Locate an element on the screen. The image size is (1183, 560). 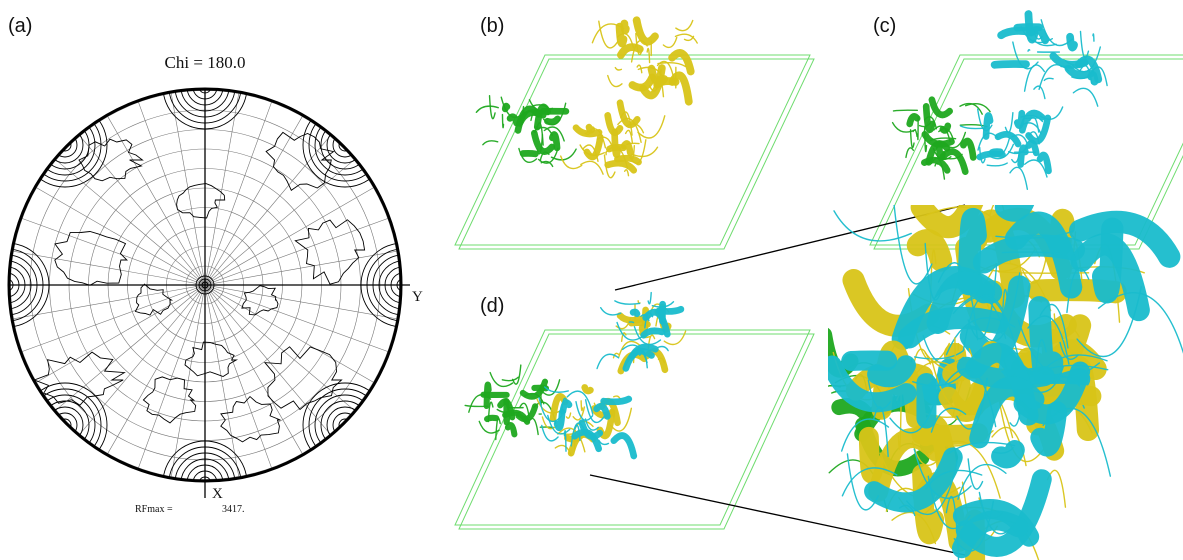
axis-label: Y is located at coordinates (417, 297).